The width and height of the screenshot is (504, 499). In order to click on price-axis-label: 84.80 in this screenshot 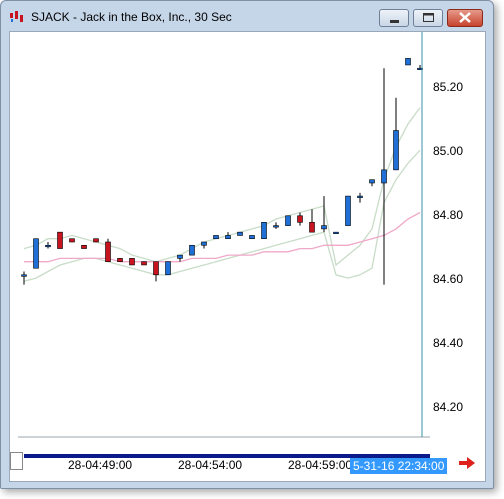, I will do `click(448, 215)`.